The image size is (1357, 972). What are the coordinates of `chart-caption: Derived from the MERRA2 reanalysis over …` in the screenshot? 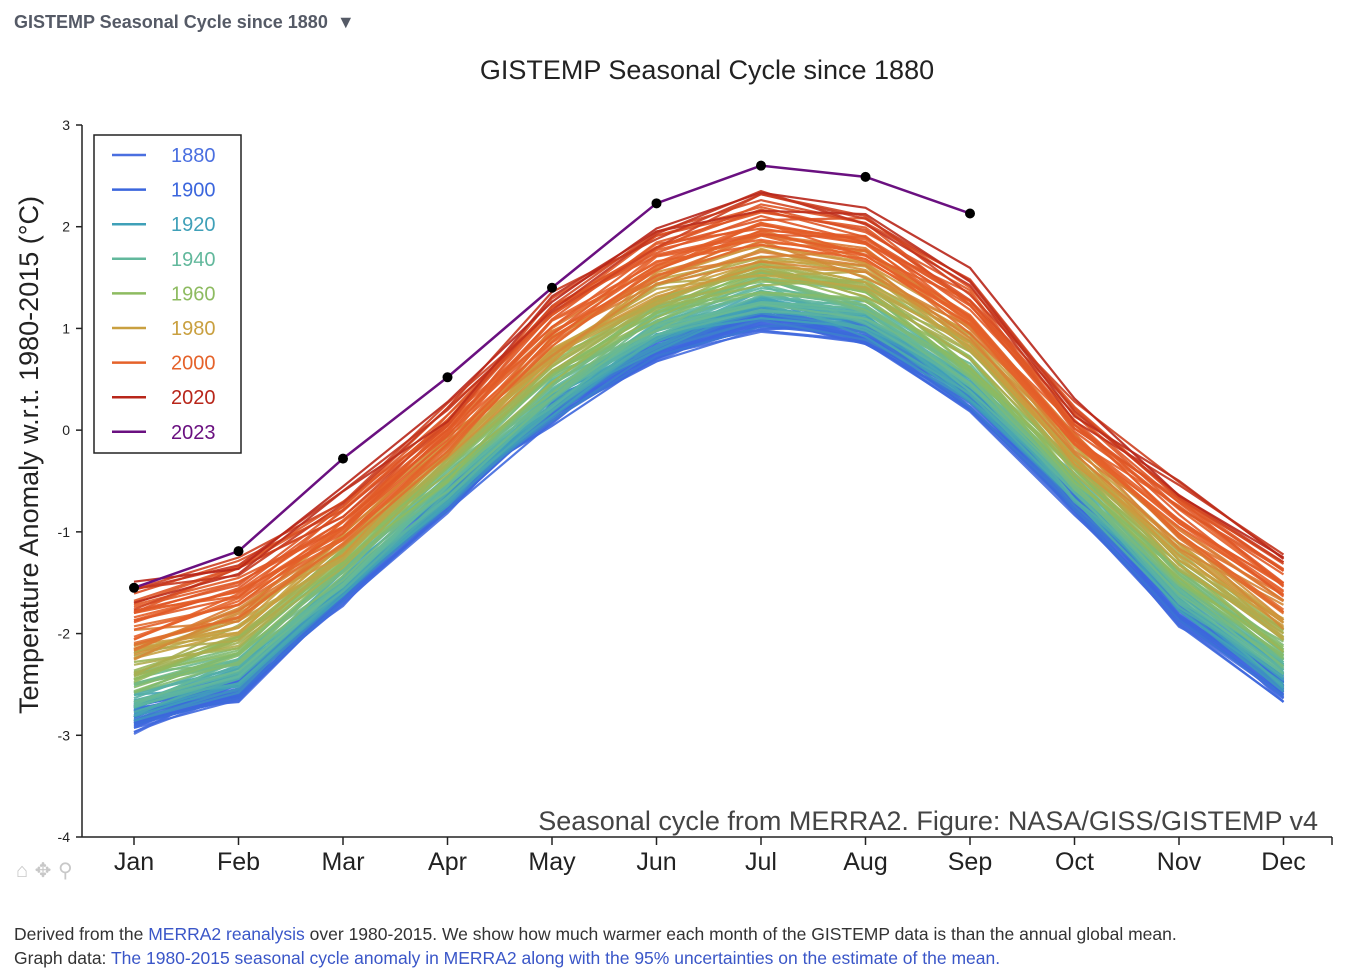 It's located at (595, 946).